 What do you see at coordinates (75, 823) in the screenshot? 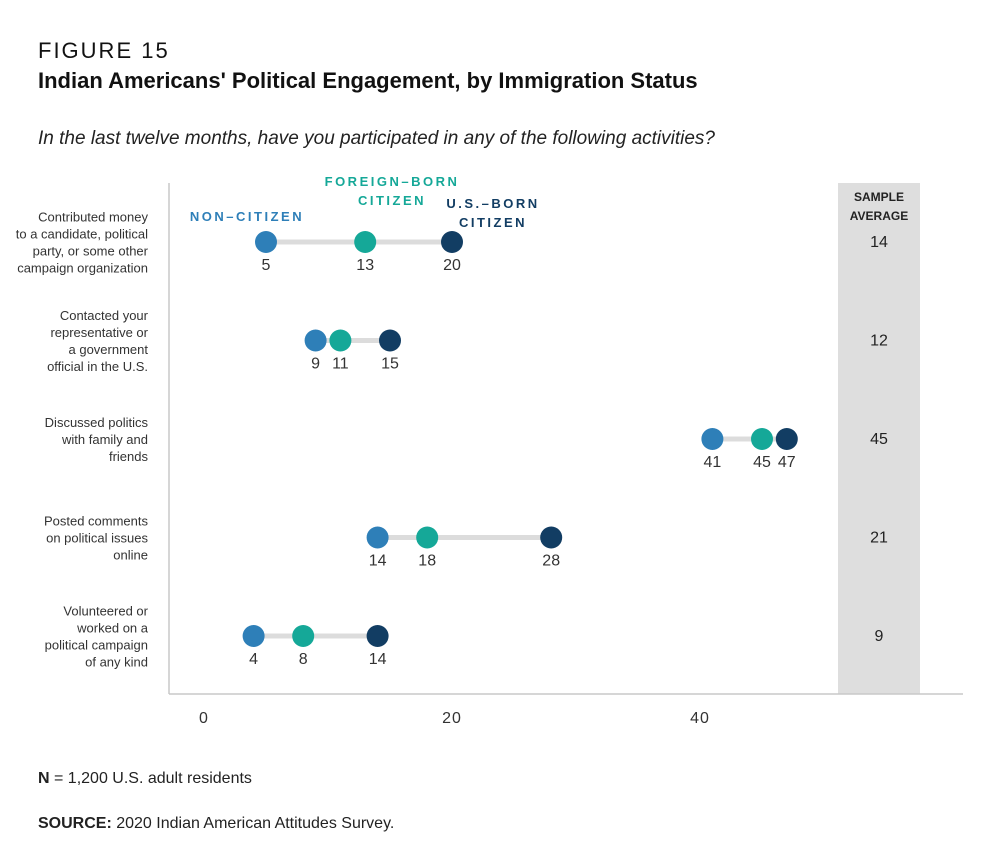
I see `source-label: SOURCE:` at bounding box center [75, 823].